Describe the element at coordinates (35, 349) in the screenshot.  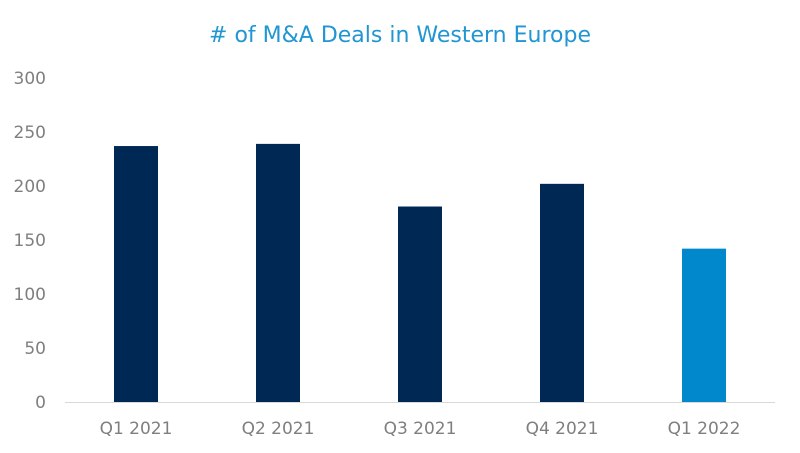
I see `y-tick-label: 50` at that location.